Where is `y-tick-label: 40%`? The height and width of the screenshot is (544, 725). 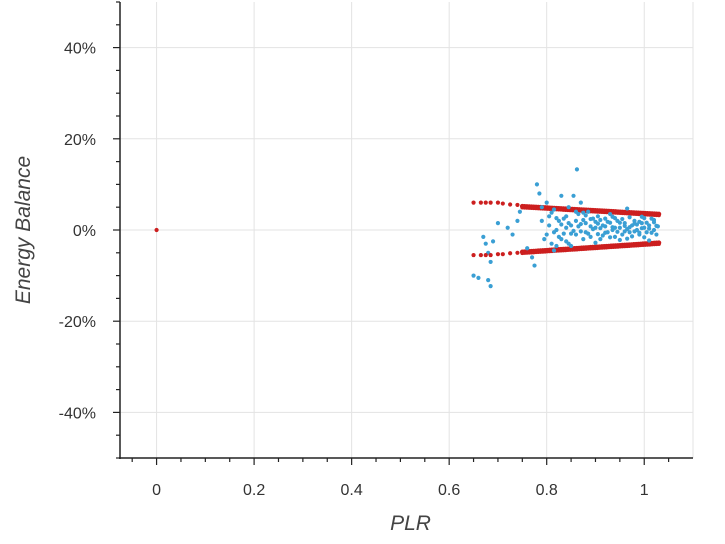
y-tick-label: 40% is located at coordinates (80, 49).